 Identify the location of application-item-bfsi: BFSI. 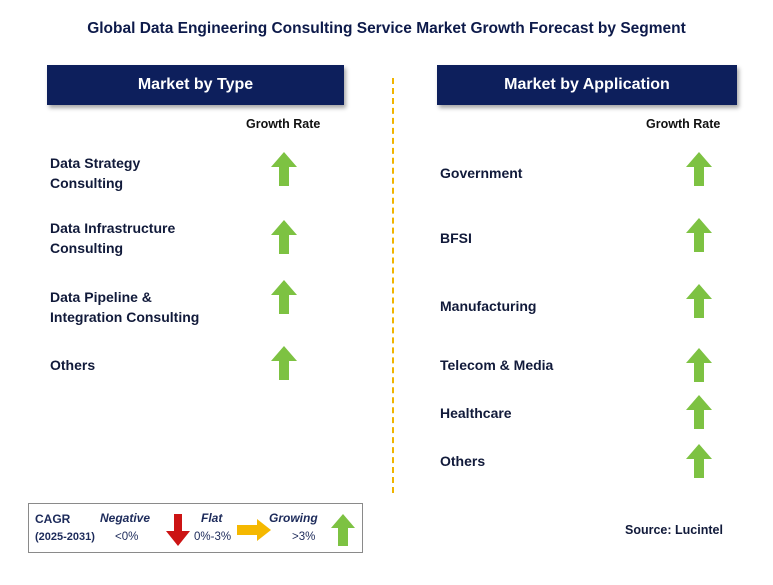
(456, 238).